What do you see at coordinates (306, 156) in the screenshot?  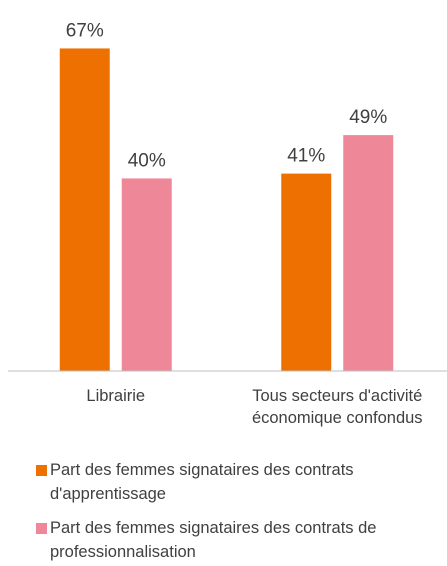 I see `value-label: 41%` at bounding box center [306, 156].